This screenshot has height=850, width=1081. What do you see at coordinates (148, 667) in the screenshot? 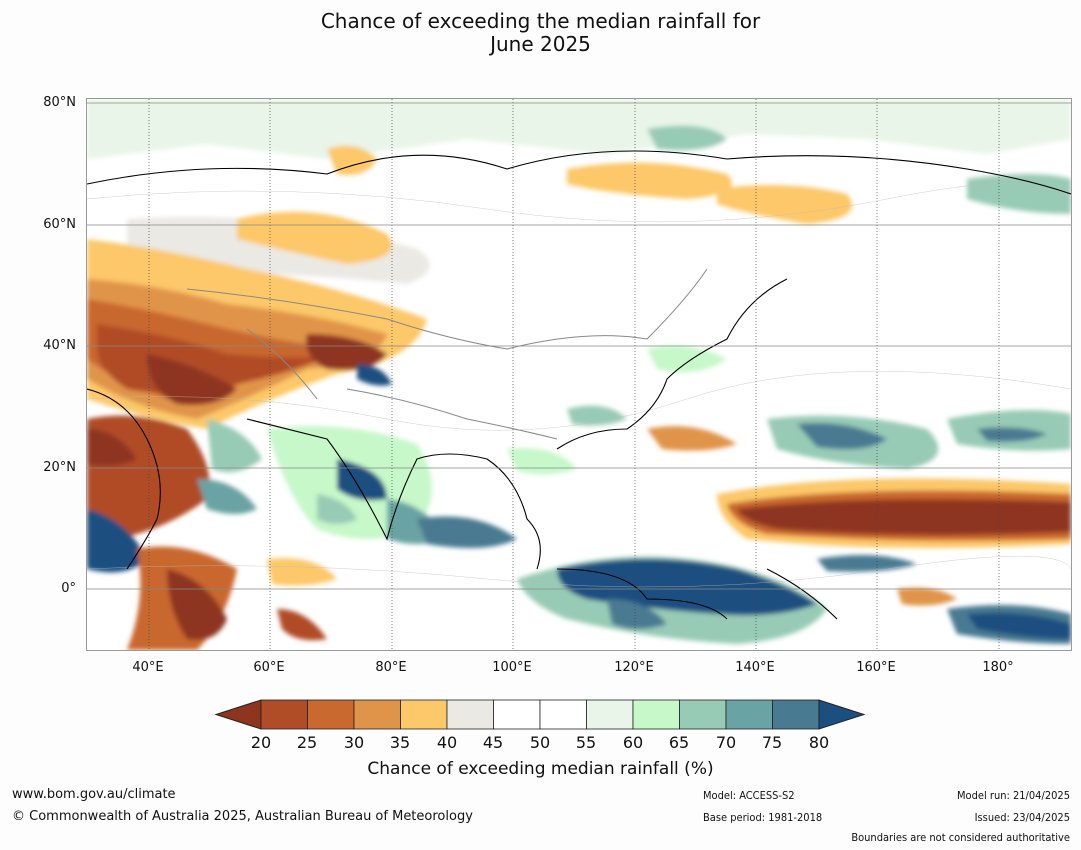
I see `lon-label-40e: 40°E` at bounding box center [148, 667].